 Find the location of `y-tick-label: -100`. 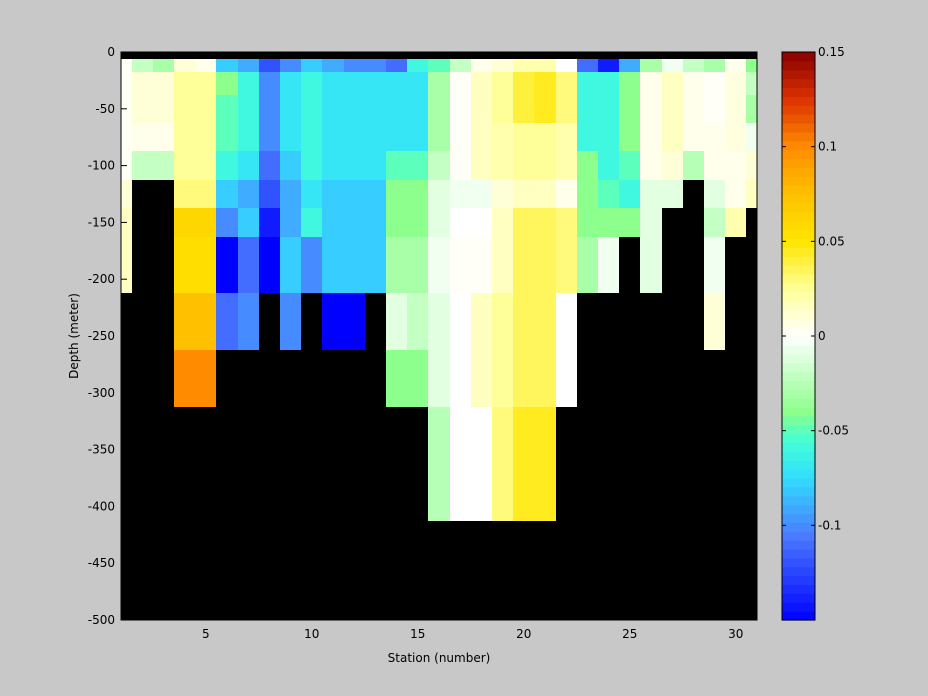

y-tick-label: -100 is located at coordinates (101, 166).